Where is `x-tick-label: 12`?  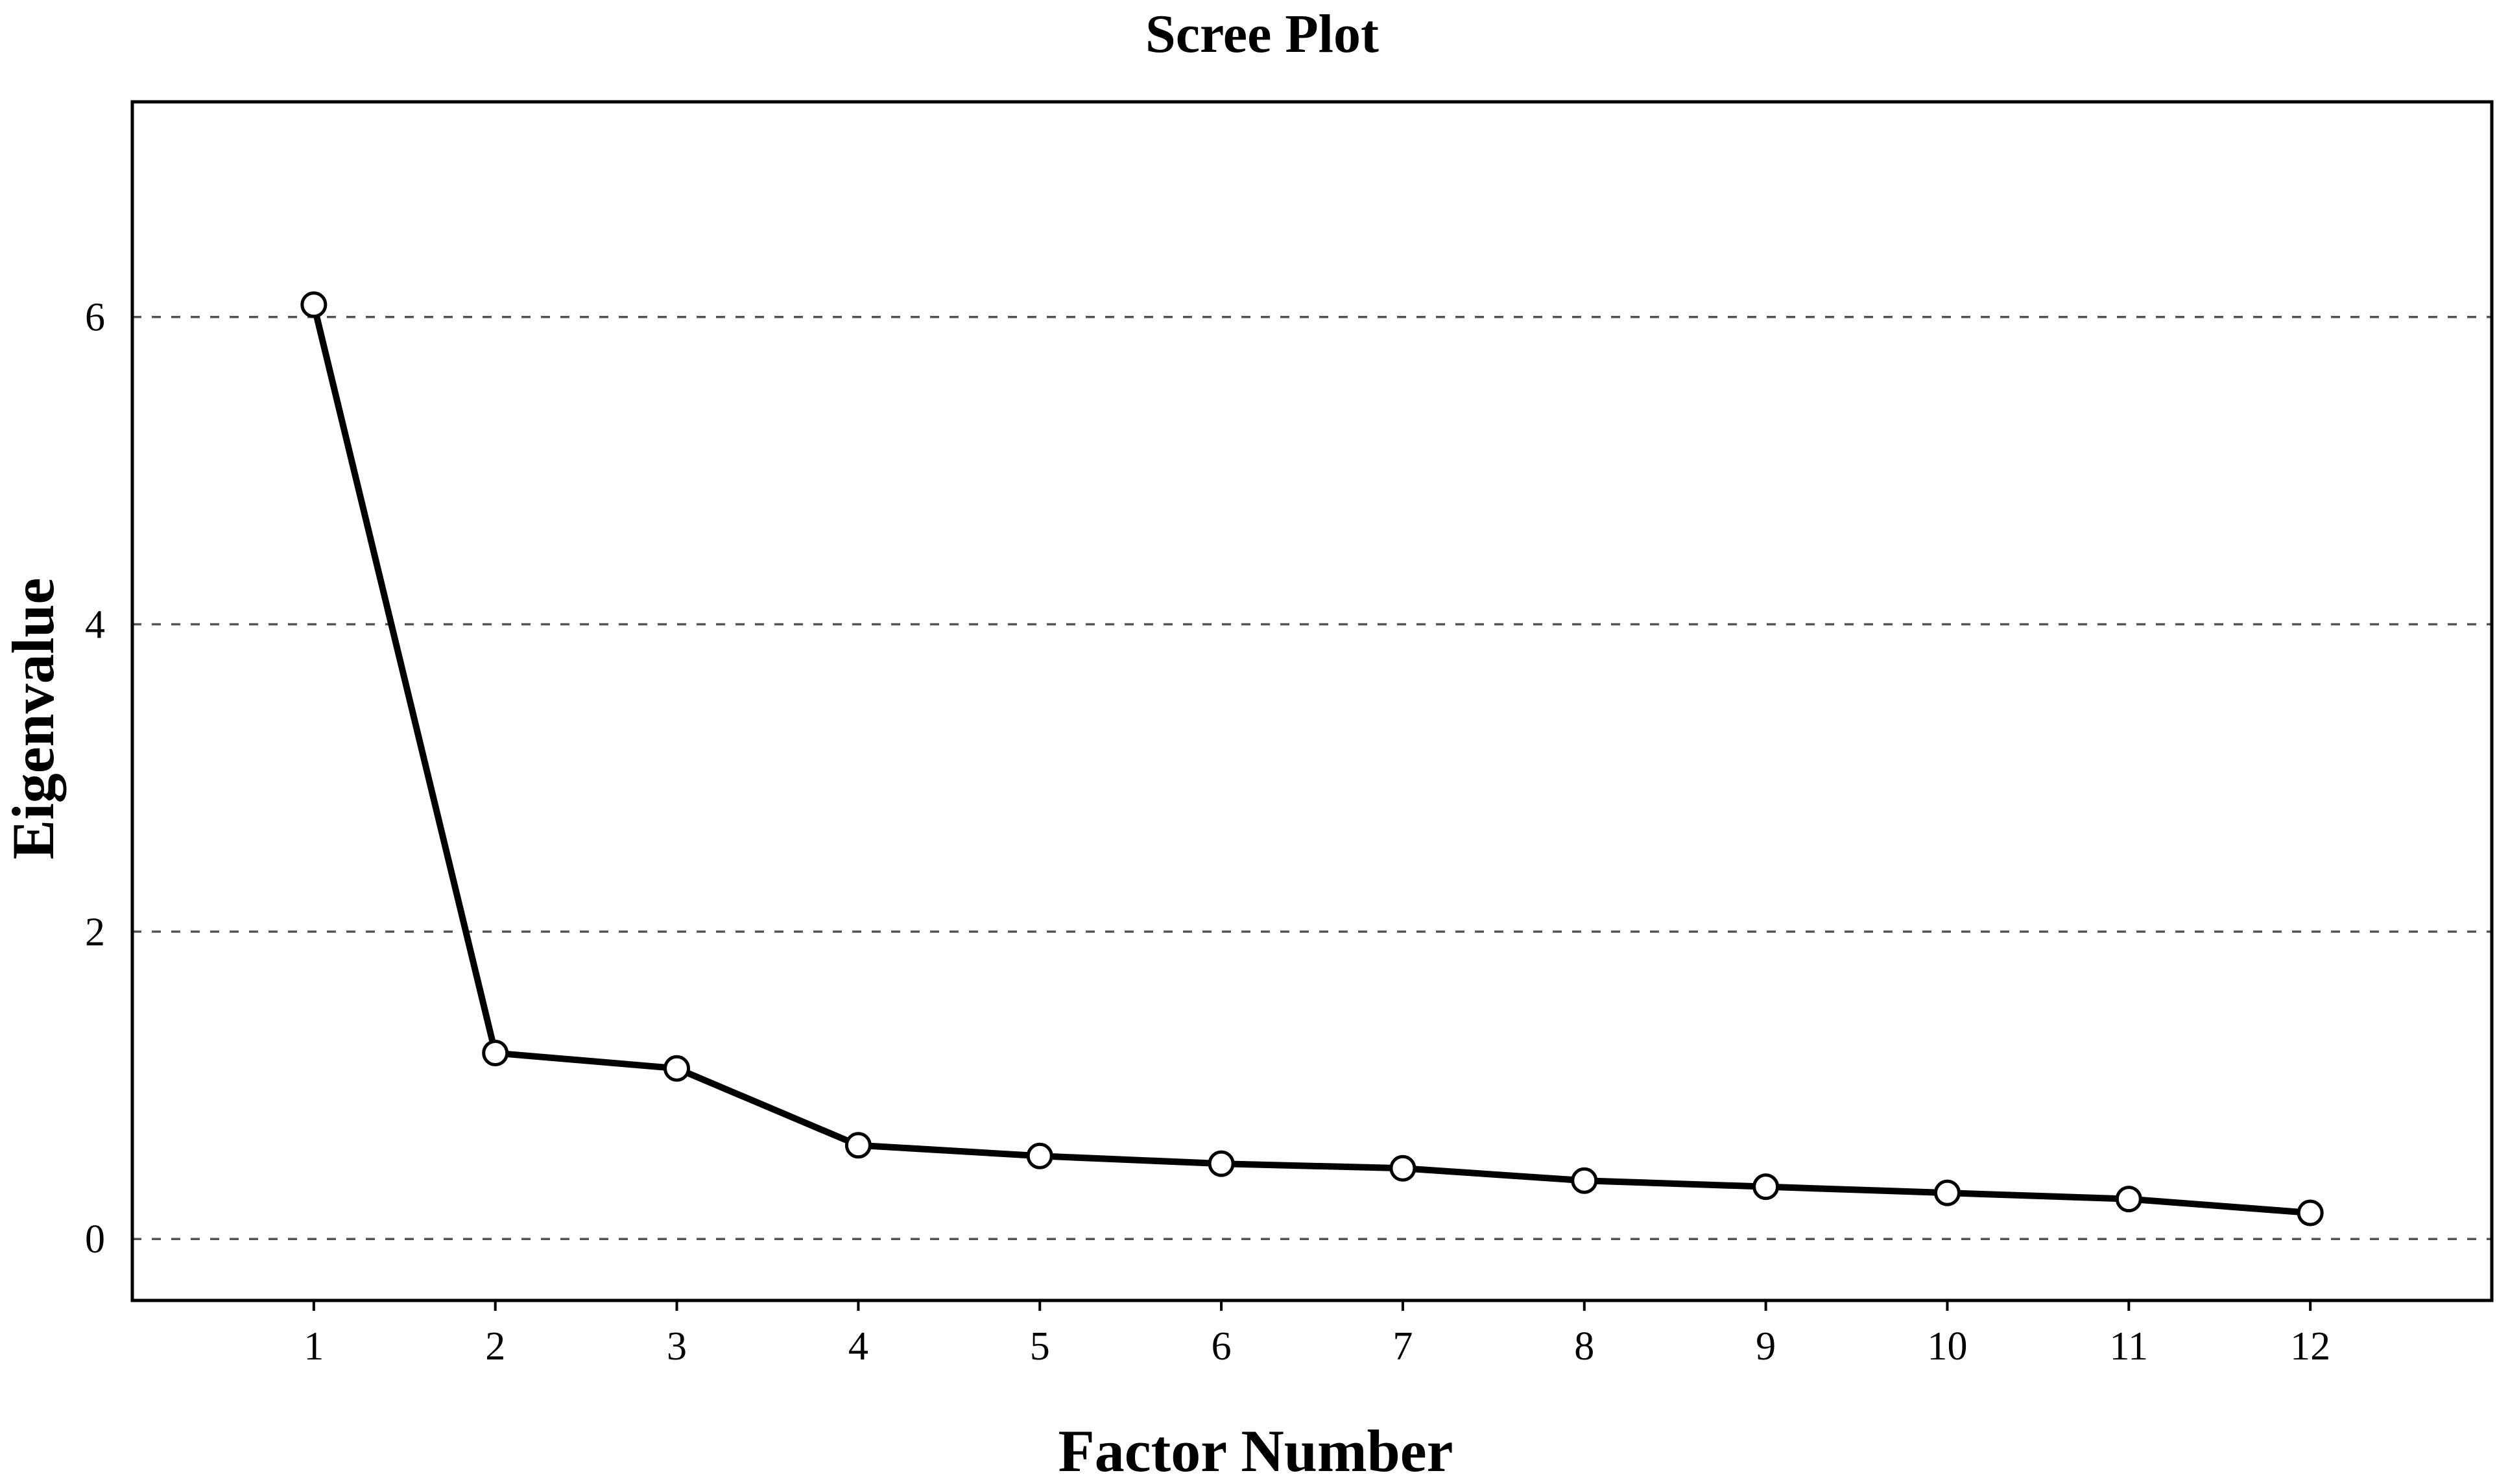
x-tick-label: 12 is located at coordinates (2310, 1346).